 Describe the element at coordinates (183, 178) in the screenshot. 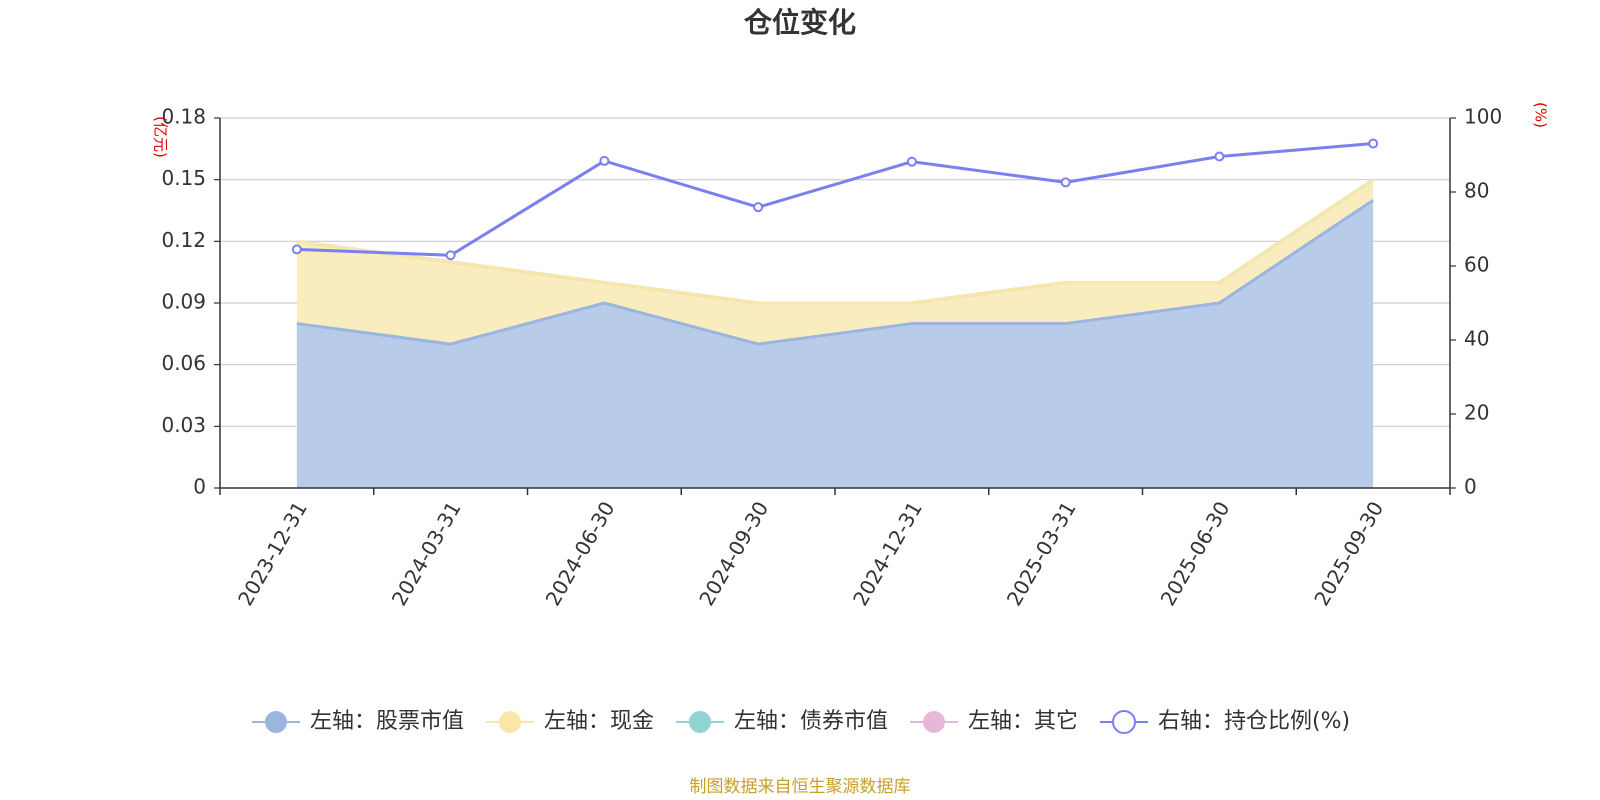

I see `left-axis-tick-label: 0.15` at that location.